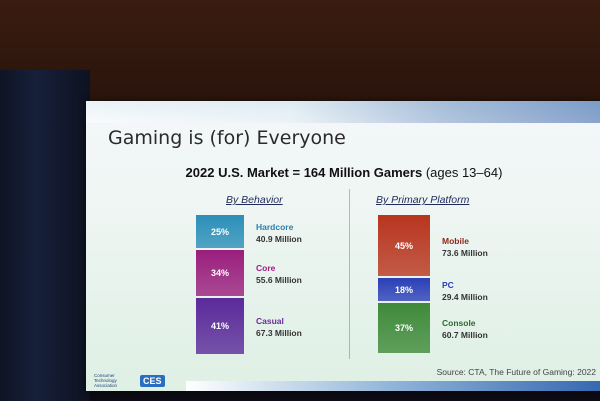  I want to click on bar-segment-console: 37%, so click(404, 328).